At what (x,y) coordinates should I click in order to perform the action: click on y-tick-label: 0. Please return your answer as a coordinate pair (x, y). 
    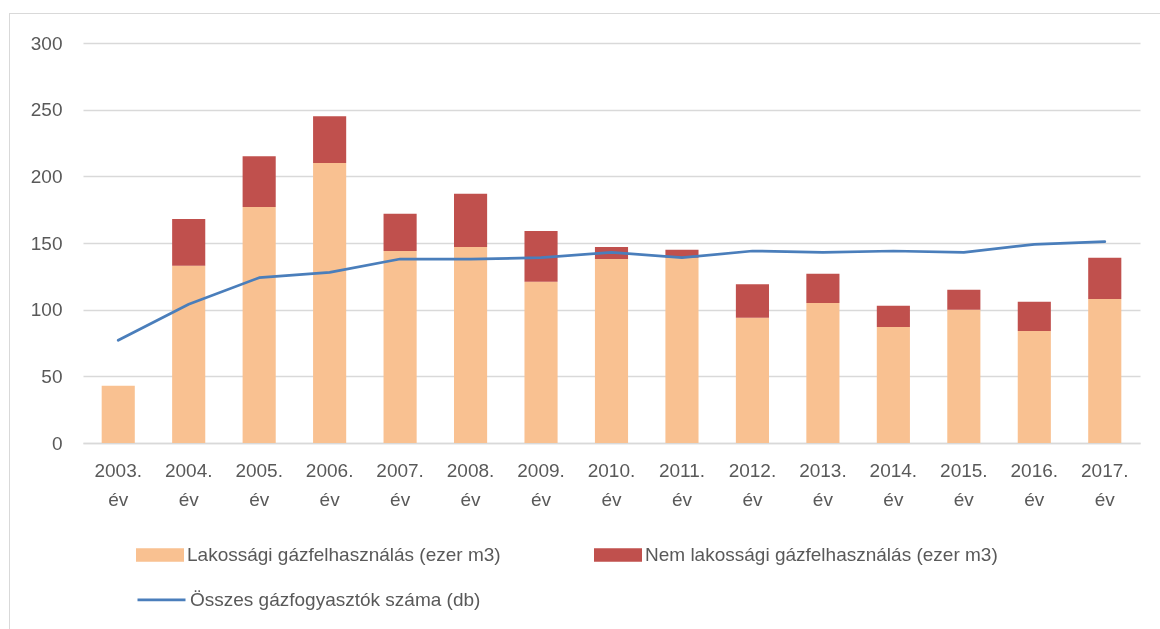
    Looking at the image, I should click on (57, 443).